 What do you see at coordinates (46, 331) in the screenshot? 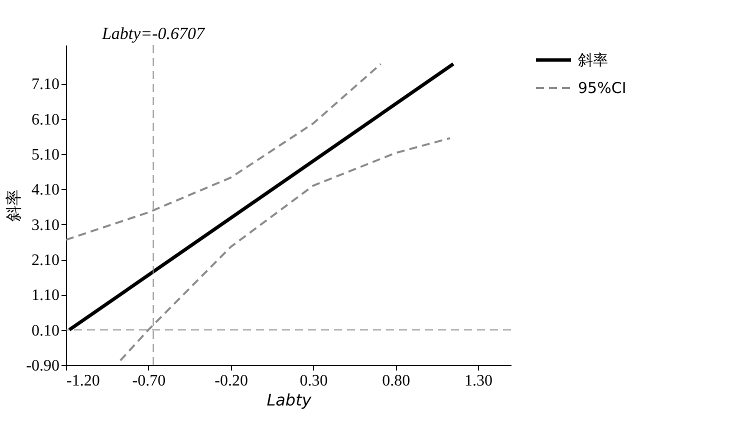
I see `y-tick-label: 0.10` at bounding box center [46, 331].